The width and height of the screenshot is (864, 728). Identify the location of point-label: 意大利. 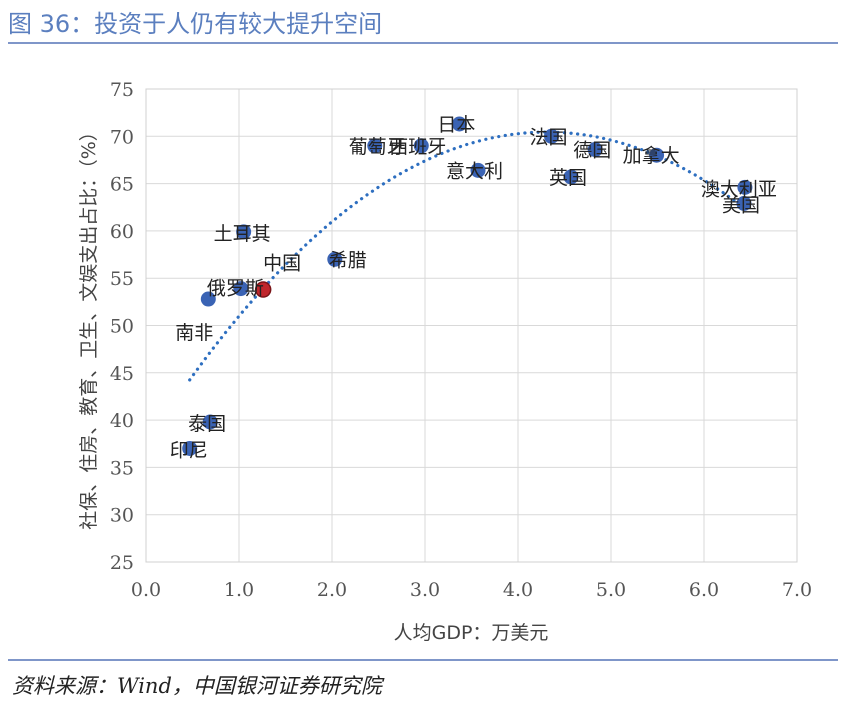
(474, 171).